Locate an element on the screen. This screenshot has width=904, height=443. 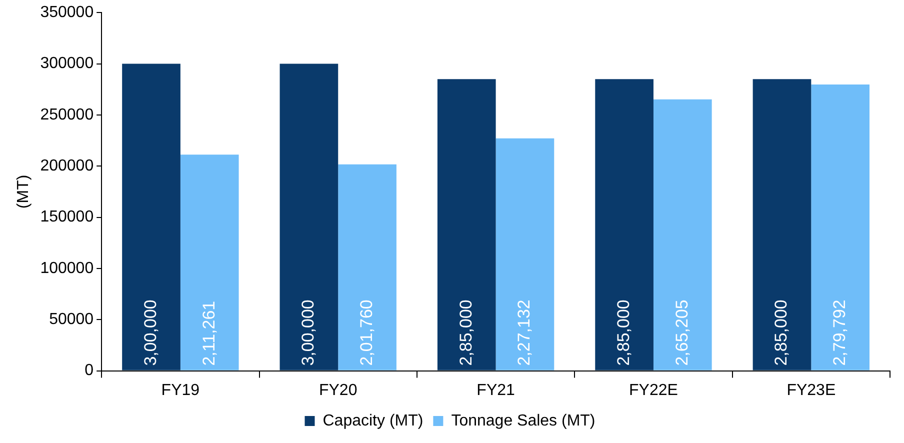
y-tick-label: 50000 is located at coordinates (71, 319).